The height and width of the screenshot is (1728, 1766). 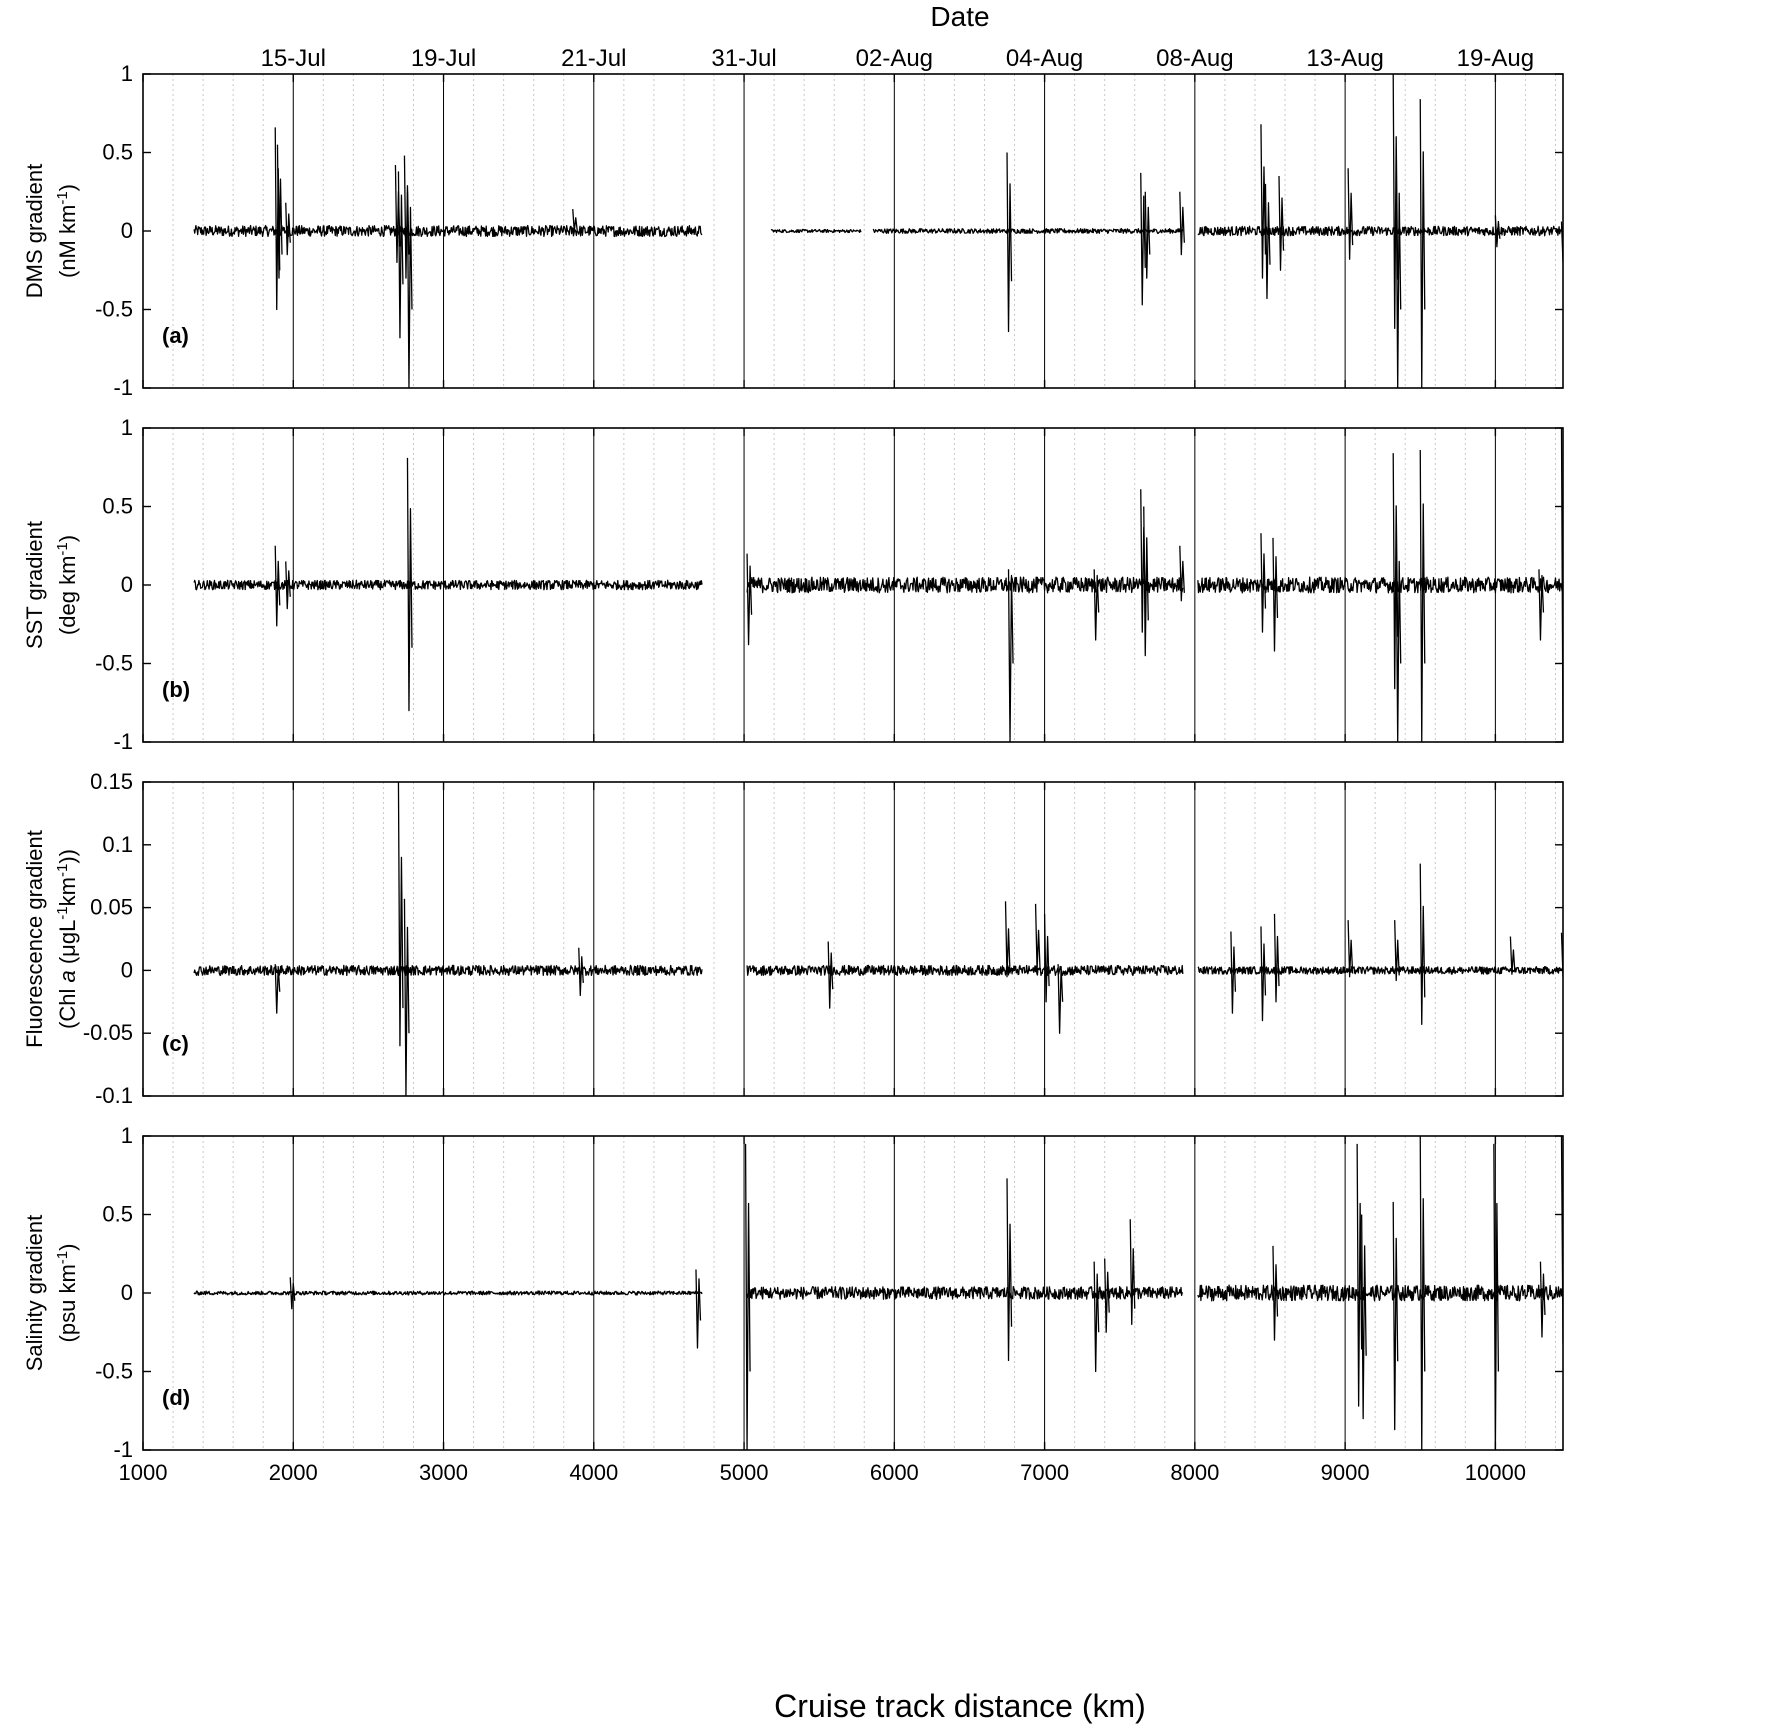 I want to click on y-axis-title-line1: SST gradient, so click(x=34, y=585).